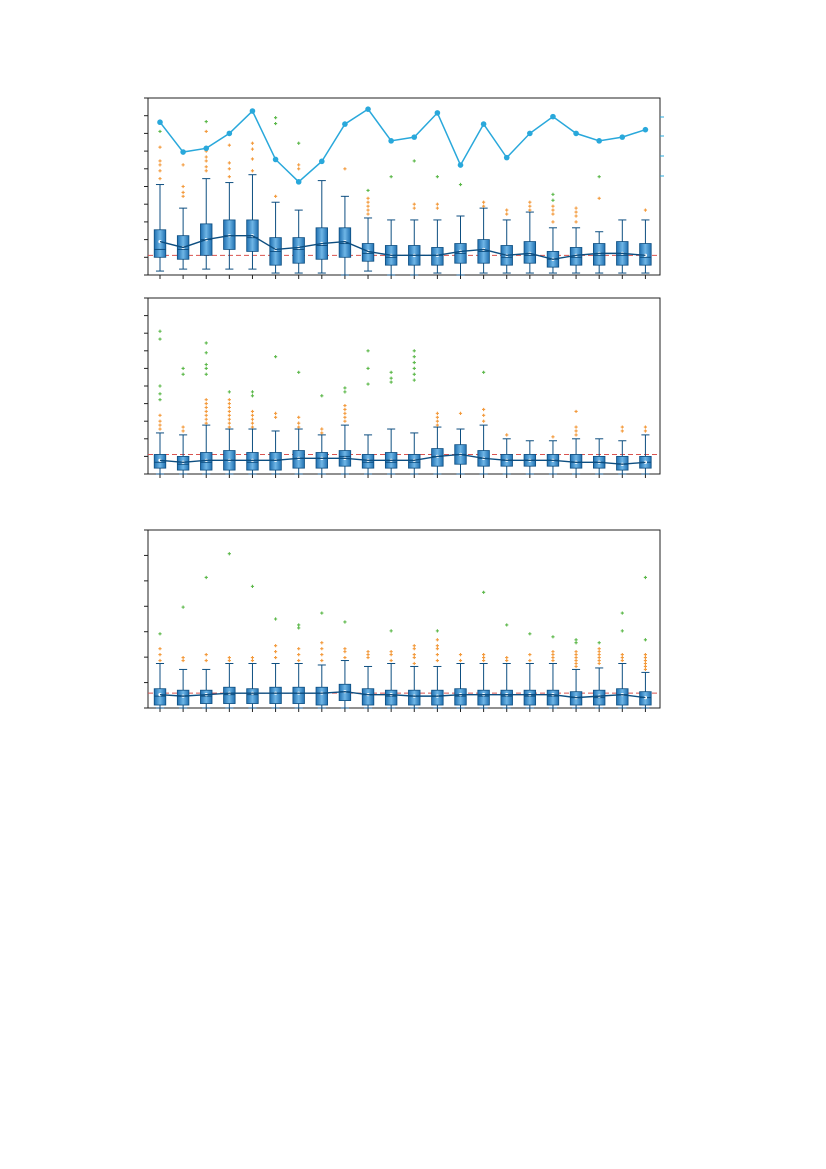 This screenshot has height=1169, width=826. I want to click on chart-panel-top, so click(404, 188).